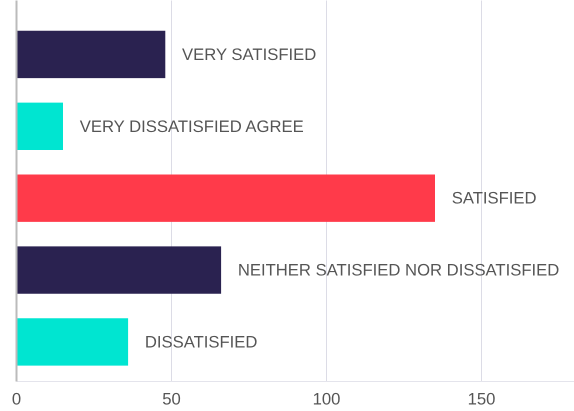  What do you see at coordinates (17, 399) in the screenshot?
I see `x-tick-label: 0` at bounding box center [17, 399].